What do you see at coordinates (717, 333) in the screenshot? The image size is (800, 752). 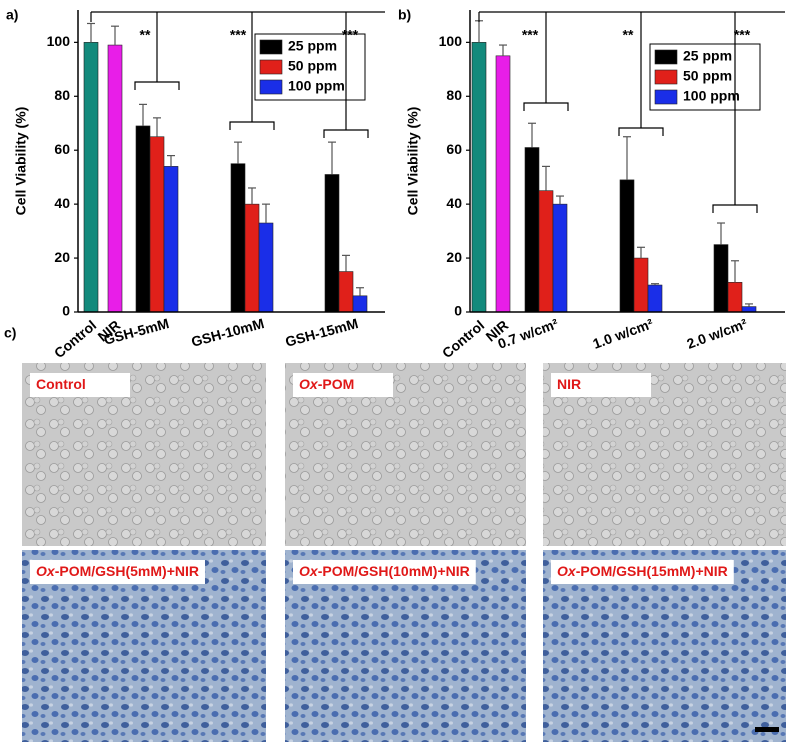 I see `x-tick-label: 2.0 w/cm²` at bounding box center [717, 333].